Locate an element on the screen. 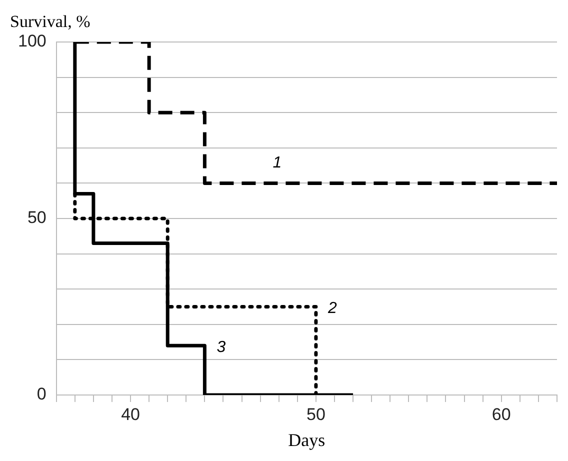  series-label: 2 is located at coordinates (331, 309).